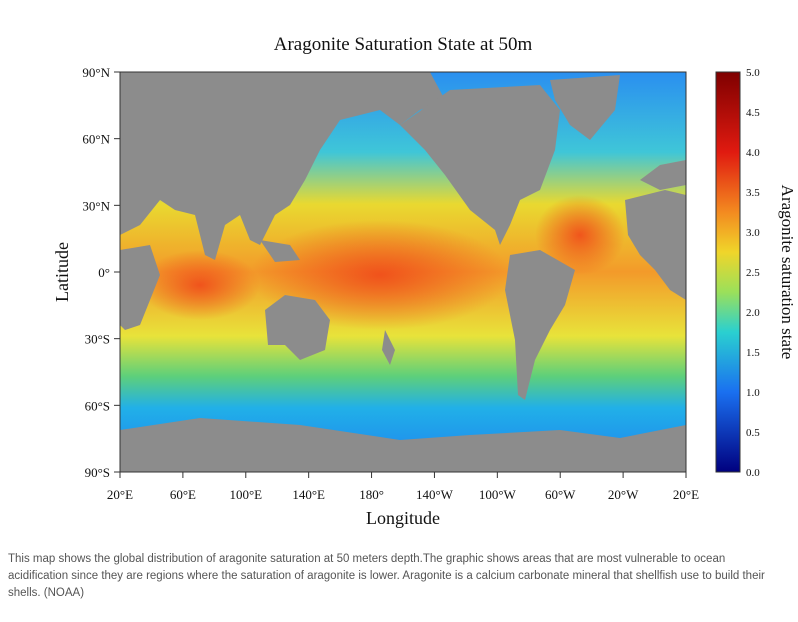 Image resolution: width=798 pixels, height=622 pixels. What do you see at coordinates (623, 494) in the screenshot?
I see `lon-tick-label: 20°W` at bounding box center [623, 494].